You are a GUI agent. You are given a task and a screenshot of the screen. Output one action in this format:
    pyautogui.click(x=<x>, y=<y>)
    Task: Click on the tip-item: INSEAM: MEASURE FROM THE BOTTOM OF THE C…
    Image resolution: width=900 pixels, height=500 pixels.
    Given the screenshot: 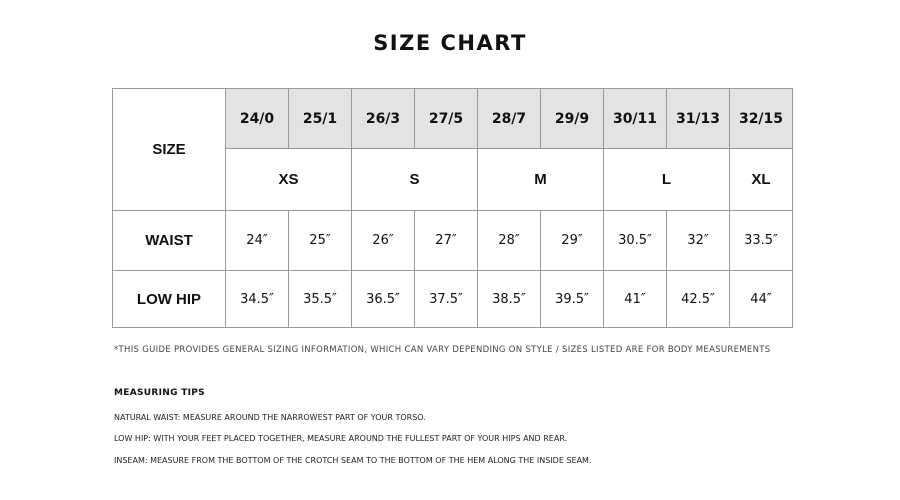 What is the action you would take?
    pyautogui.click(x=353, y=460)
    